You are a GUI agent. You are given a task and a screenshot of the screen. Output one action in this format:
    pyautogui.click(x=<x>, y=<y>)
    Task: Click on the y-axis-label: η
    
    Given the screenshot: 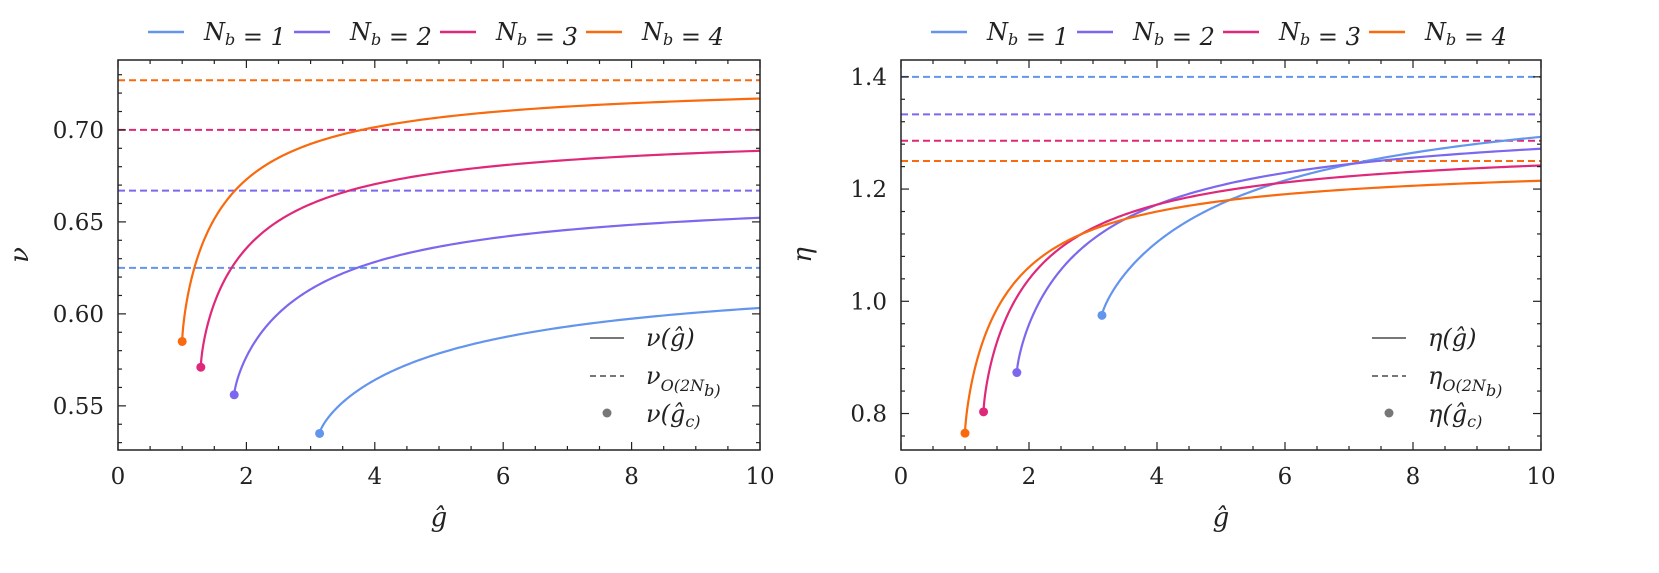 What is the action you would take?
    pyautogui.click(x=803, y=255)
    